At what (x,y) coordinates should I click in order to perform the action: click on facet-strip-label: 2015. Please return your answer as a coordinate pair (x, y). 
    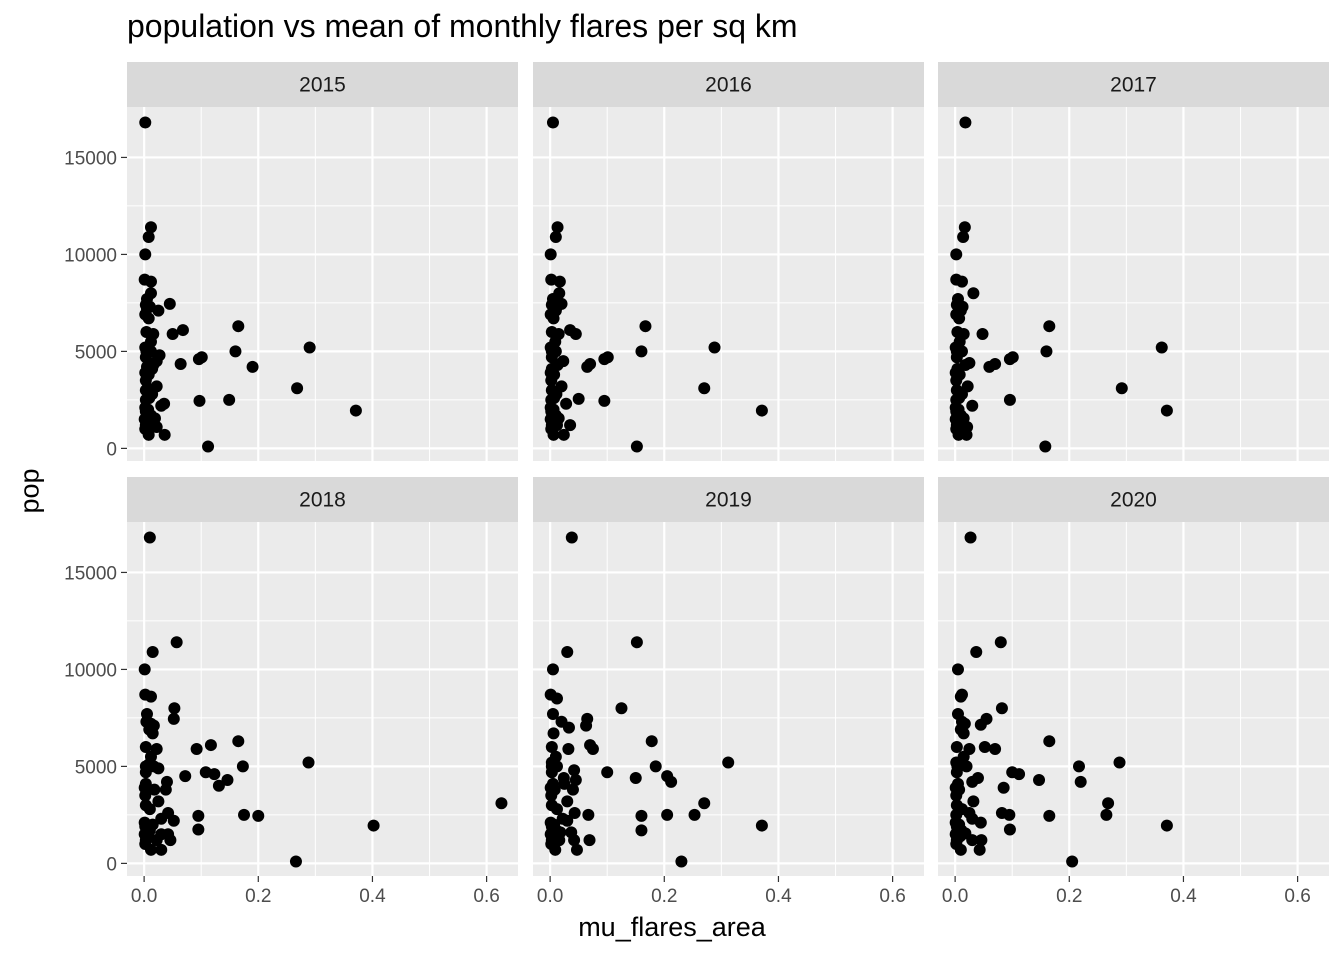
    Looking at the image, I should click on (322, 85).